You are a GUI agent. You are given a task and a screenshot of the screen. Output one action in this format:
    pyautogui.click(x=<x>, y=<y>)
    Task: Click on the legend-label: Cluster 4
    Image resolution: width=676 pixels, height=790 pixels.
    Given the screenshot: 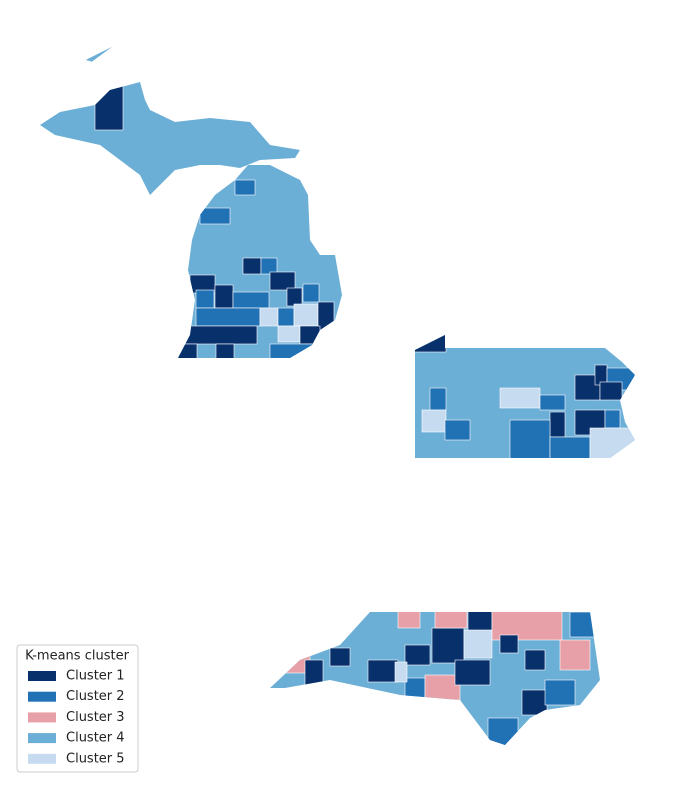 What is the action you would take?
    pyautogui.click(x=95, y=738)
    